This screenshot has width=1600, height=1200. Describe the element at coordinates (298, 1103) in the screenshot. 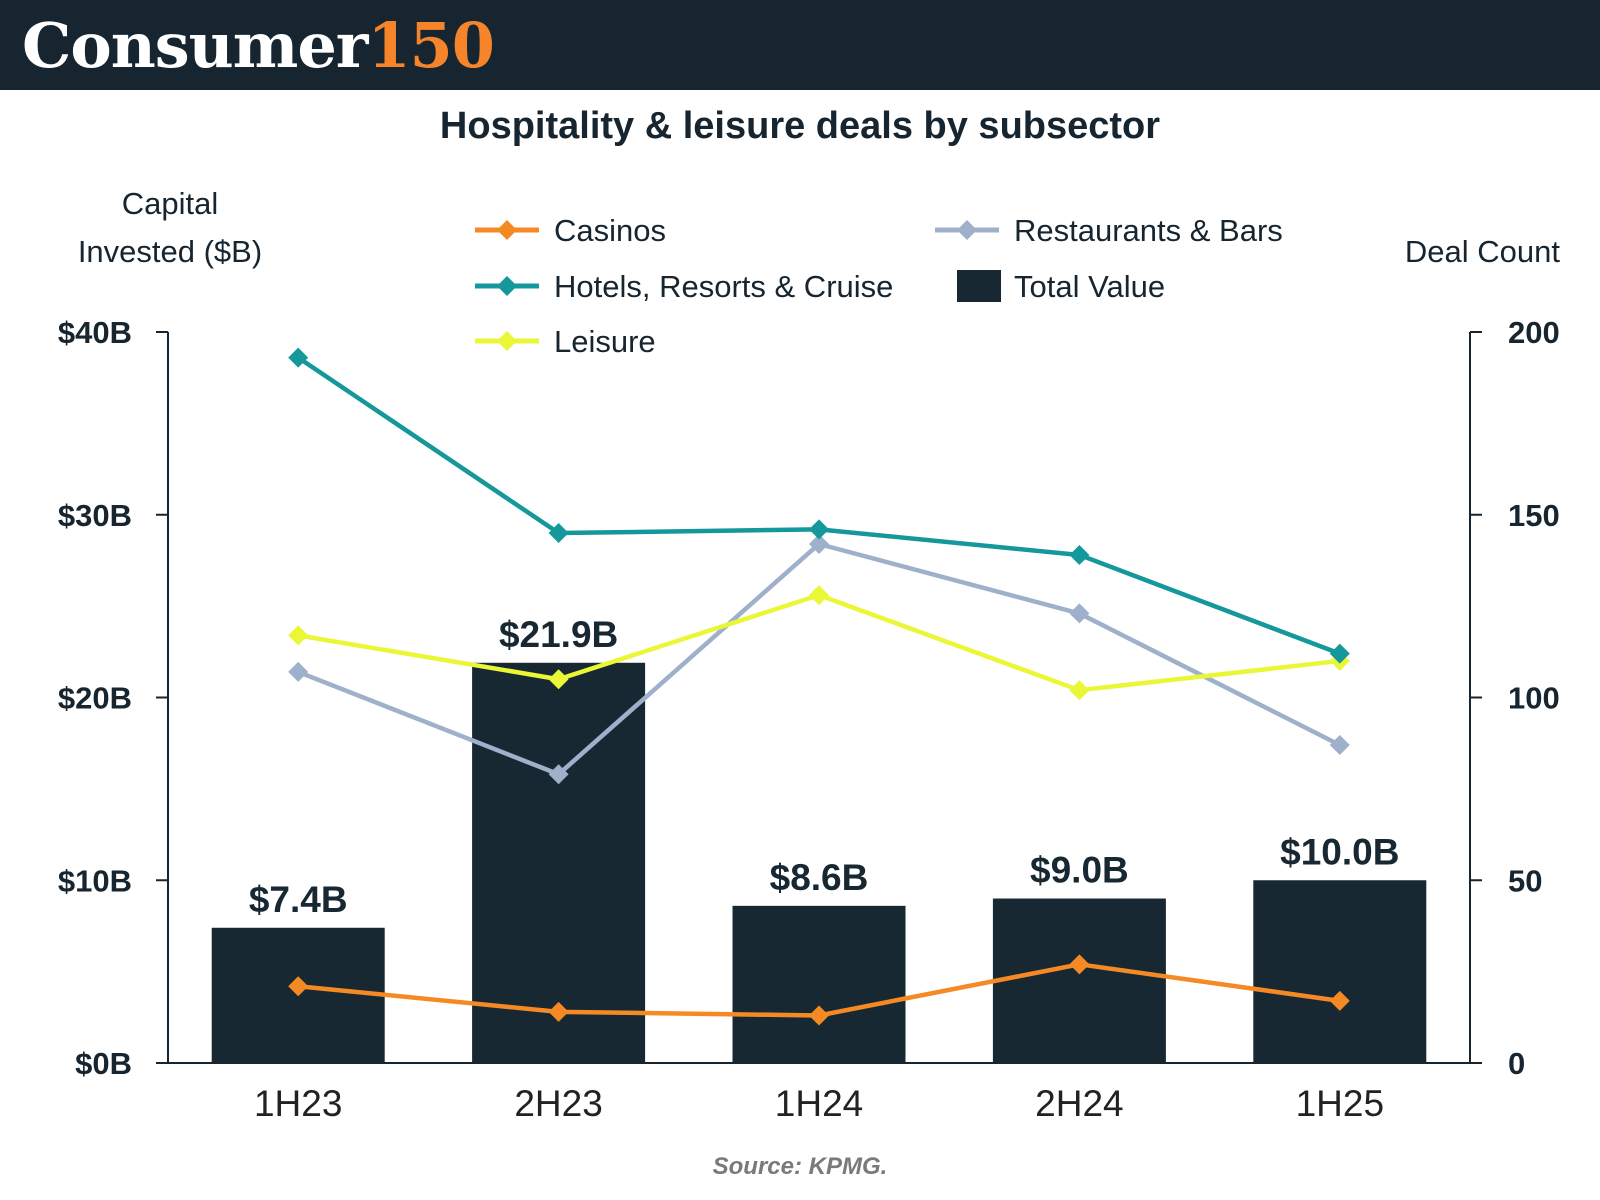

I see `x-tick-label: 1H23` at that location.